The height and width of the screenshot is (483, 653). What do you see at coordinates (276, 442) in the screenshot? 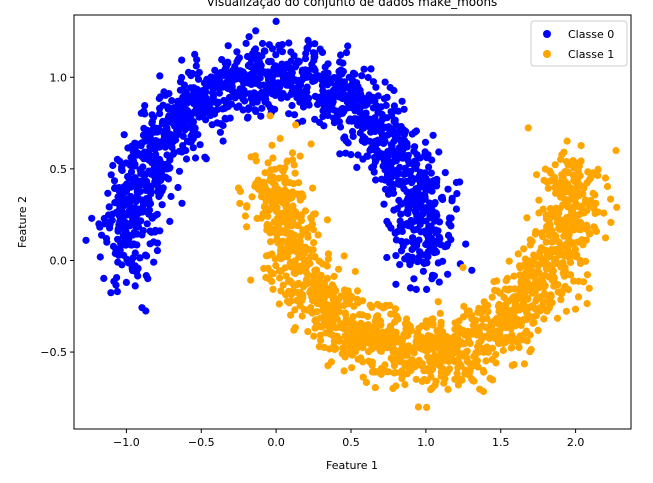
I see `x-tick-label: 0.0` at bounding box center [276, 442].